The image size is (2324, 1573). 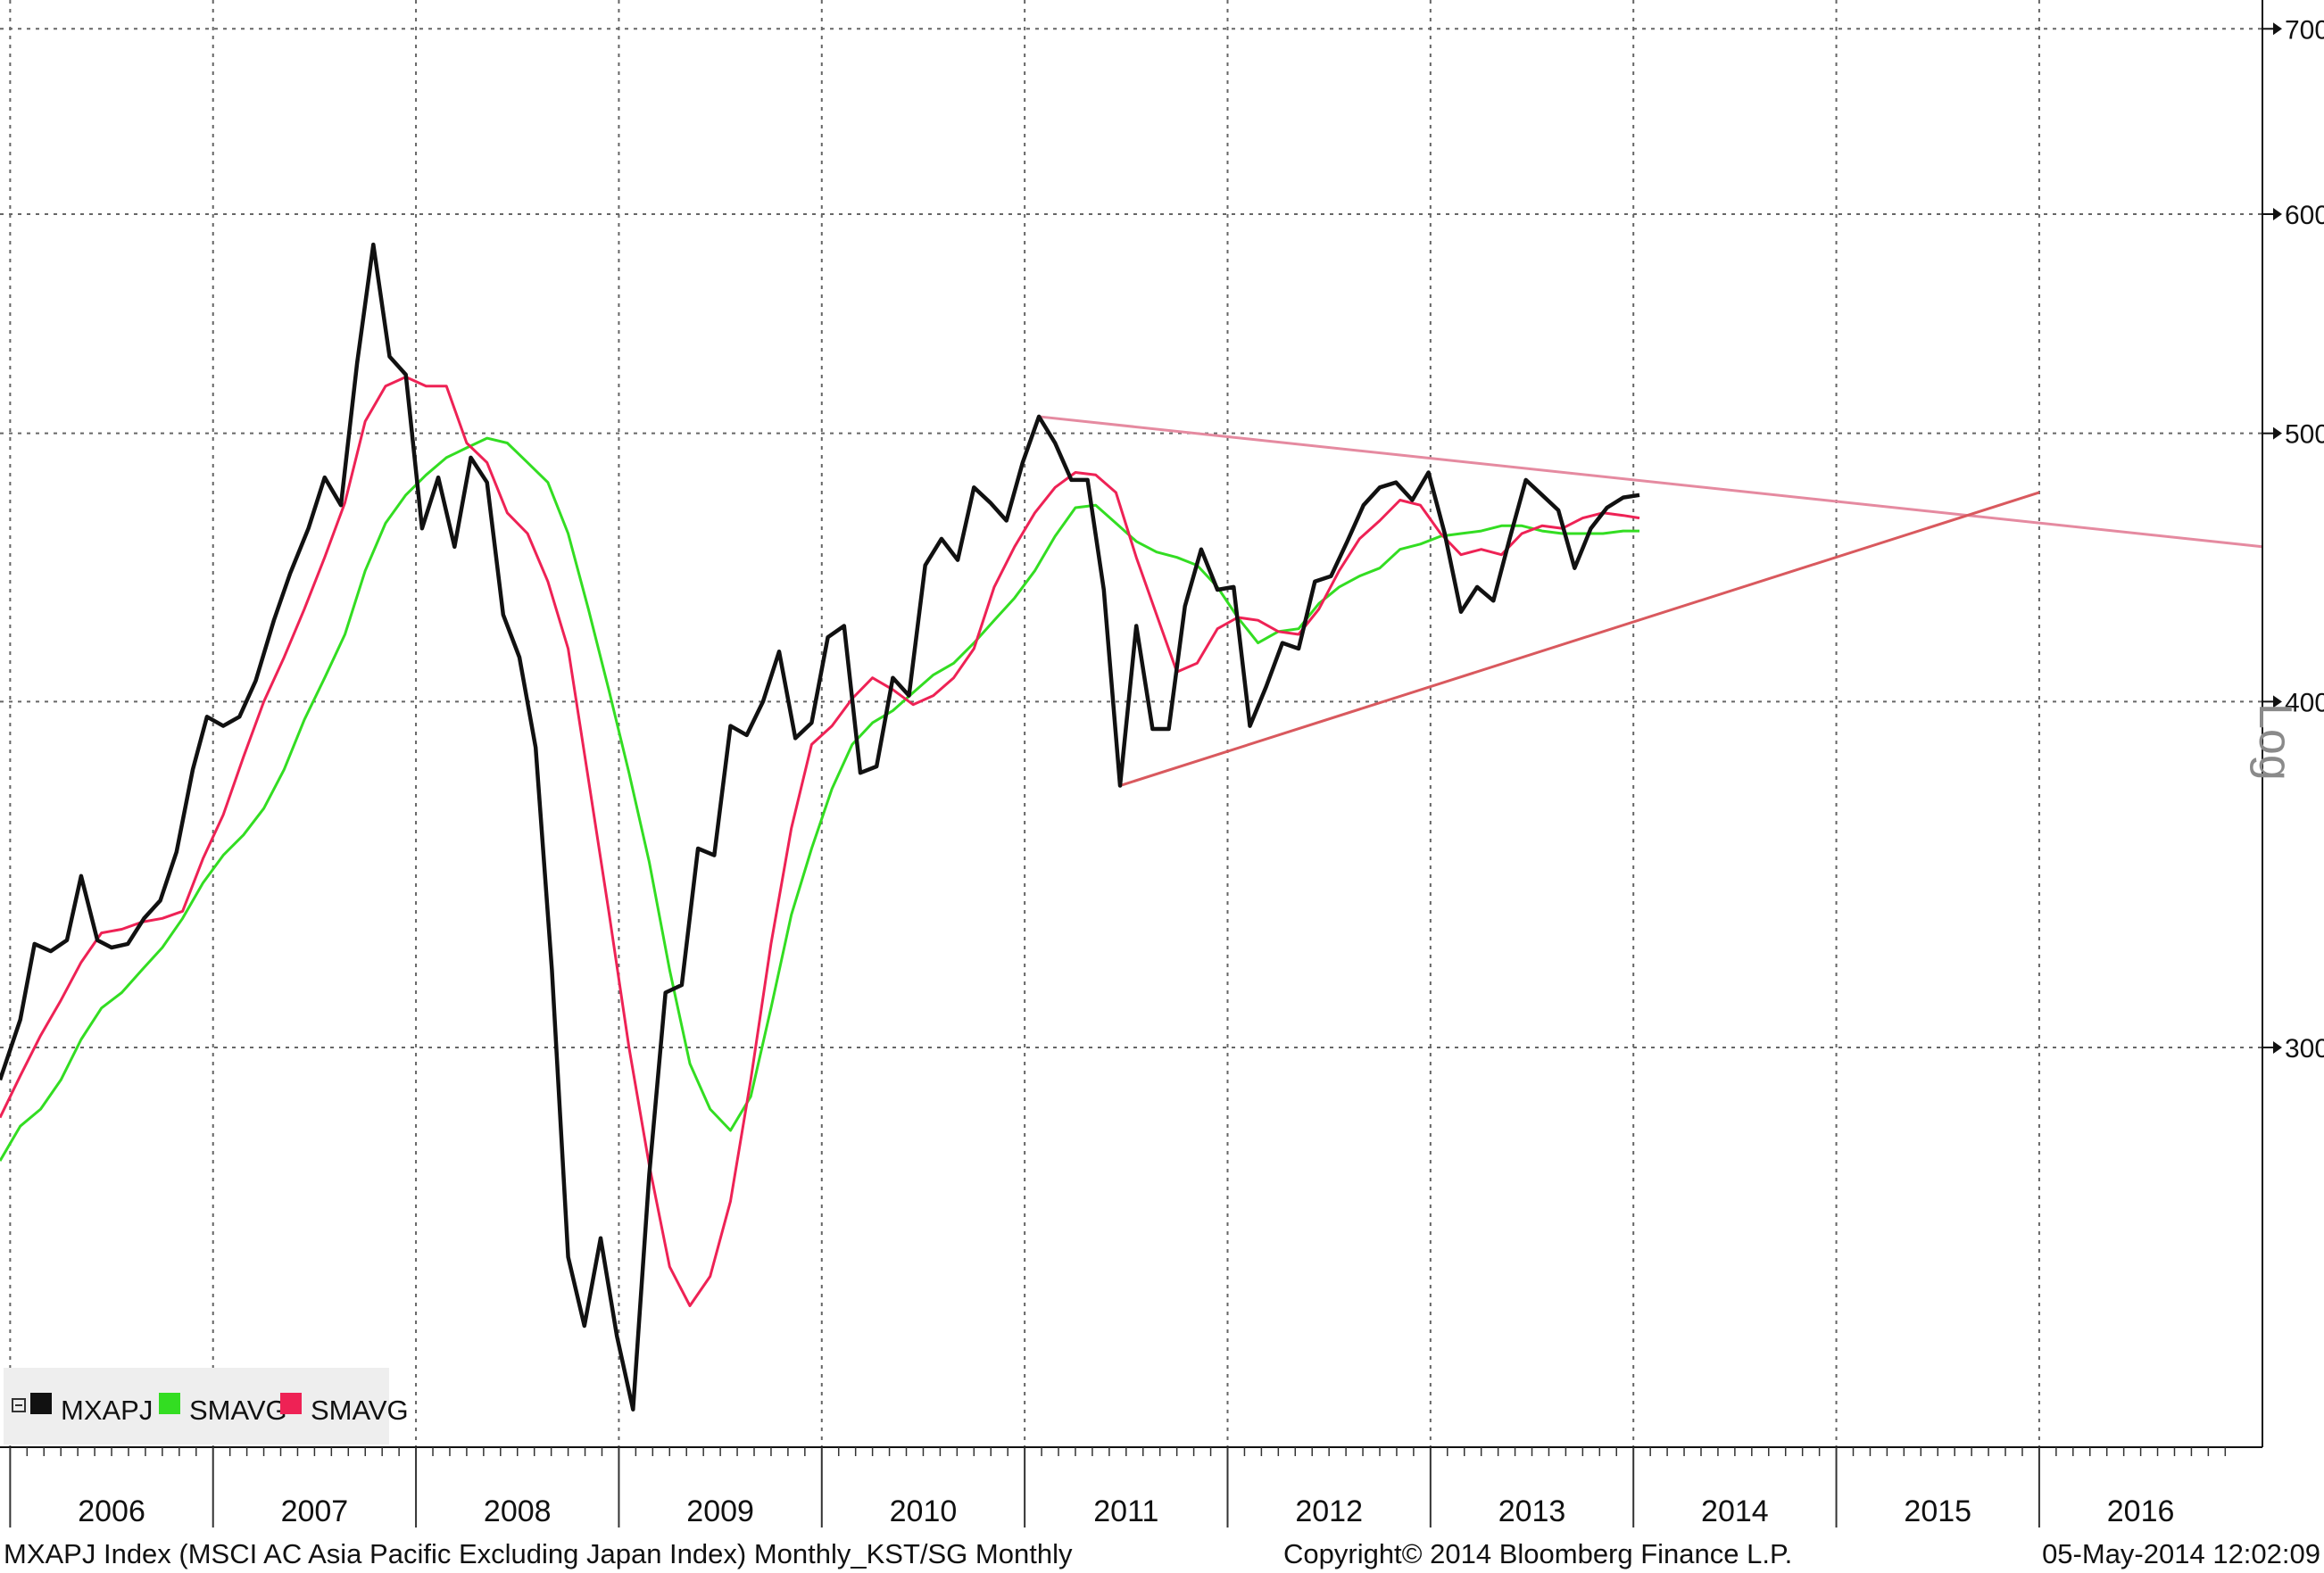 What do you see at coordinates (2304, 30) in the screenshot?
I see `y-tick-label-700: 700` at bounding box center [2304, 30].